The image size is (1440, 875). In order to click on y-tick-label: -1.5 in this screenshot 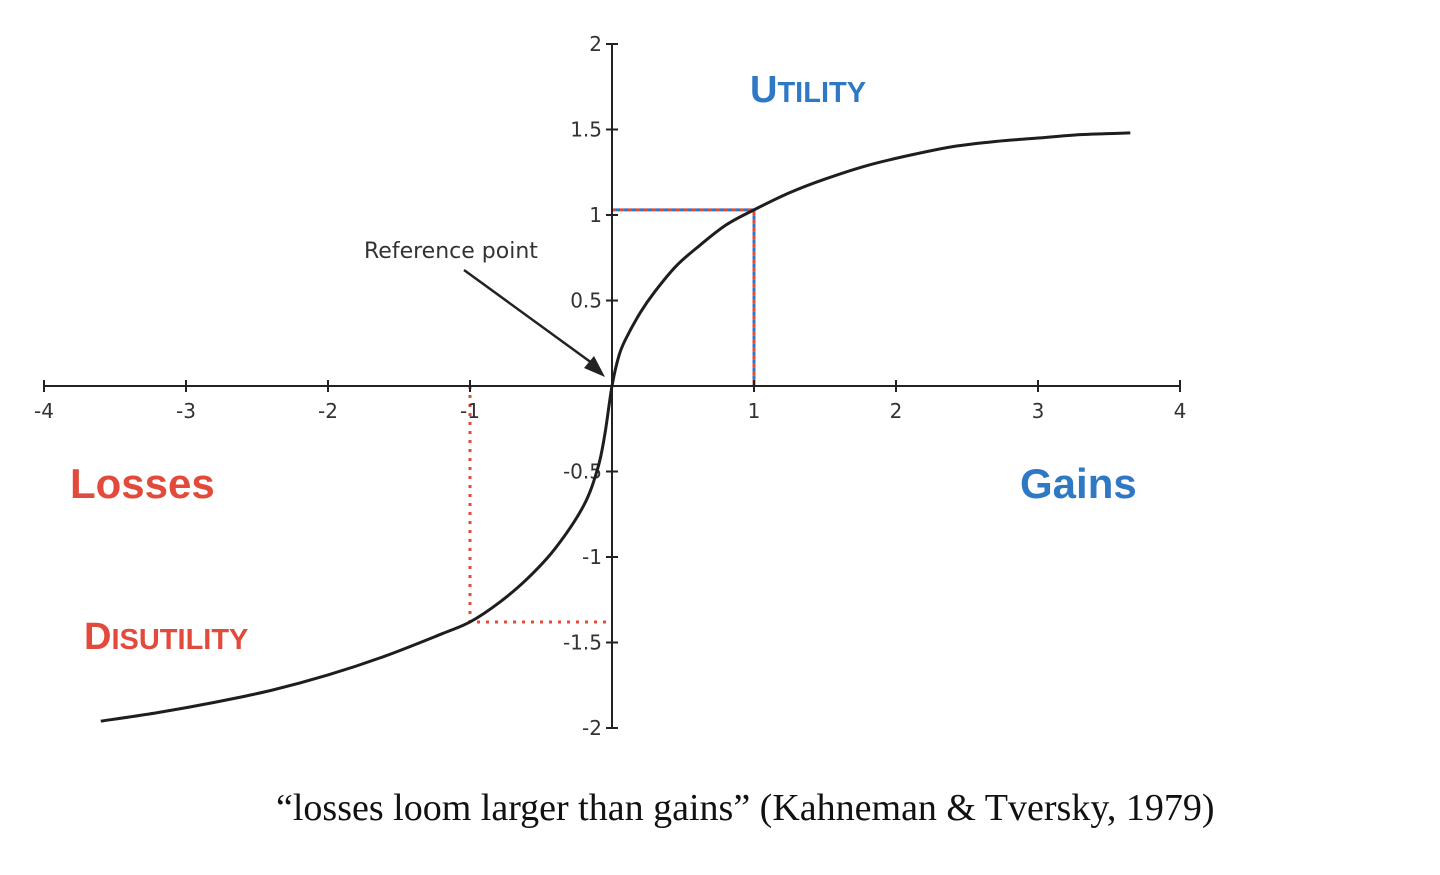, I will do `click(582, 643)`.